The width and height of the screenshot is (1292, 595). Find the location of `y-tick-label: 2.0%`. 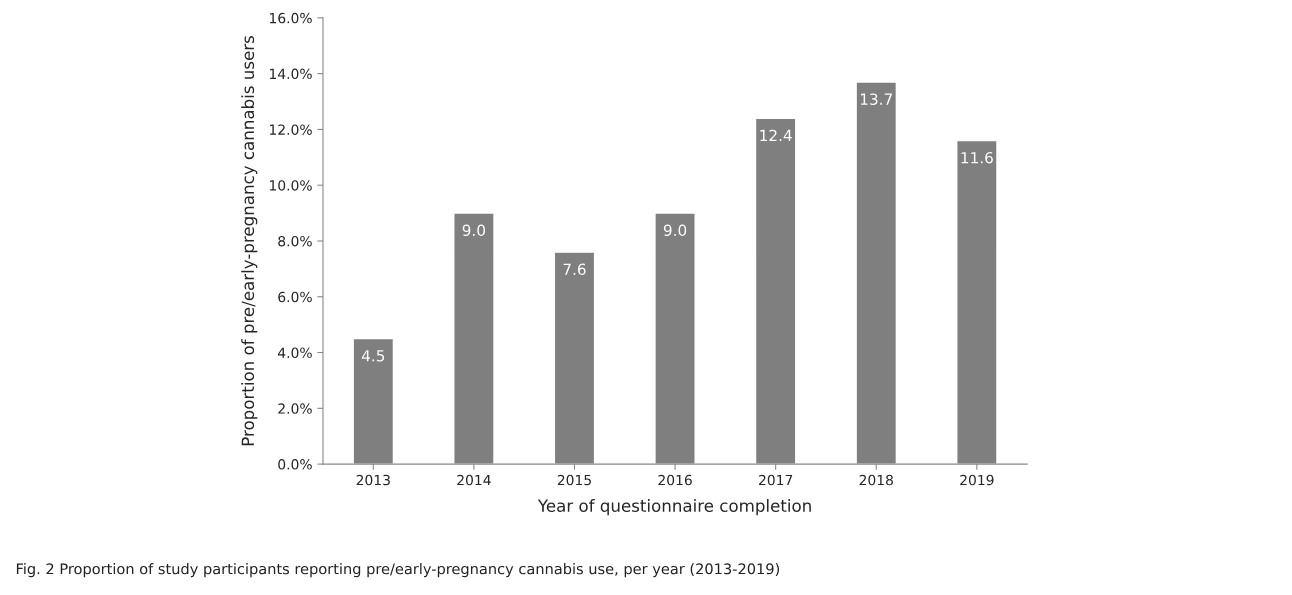

y-tick-label: 2.0% is located at coordinates (295, 408).